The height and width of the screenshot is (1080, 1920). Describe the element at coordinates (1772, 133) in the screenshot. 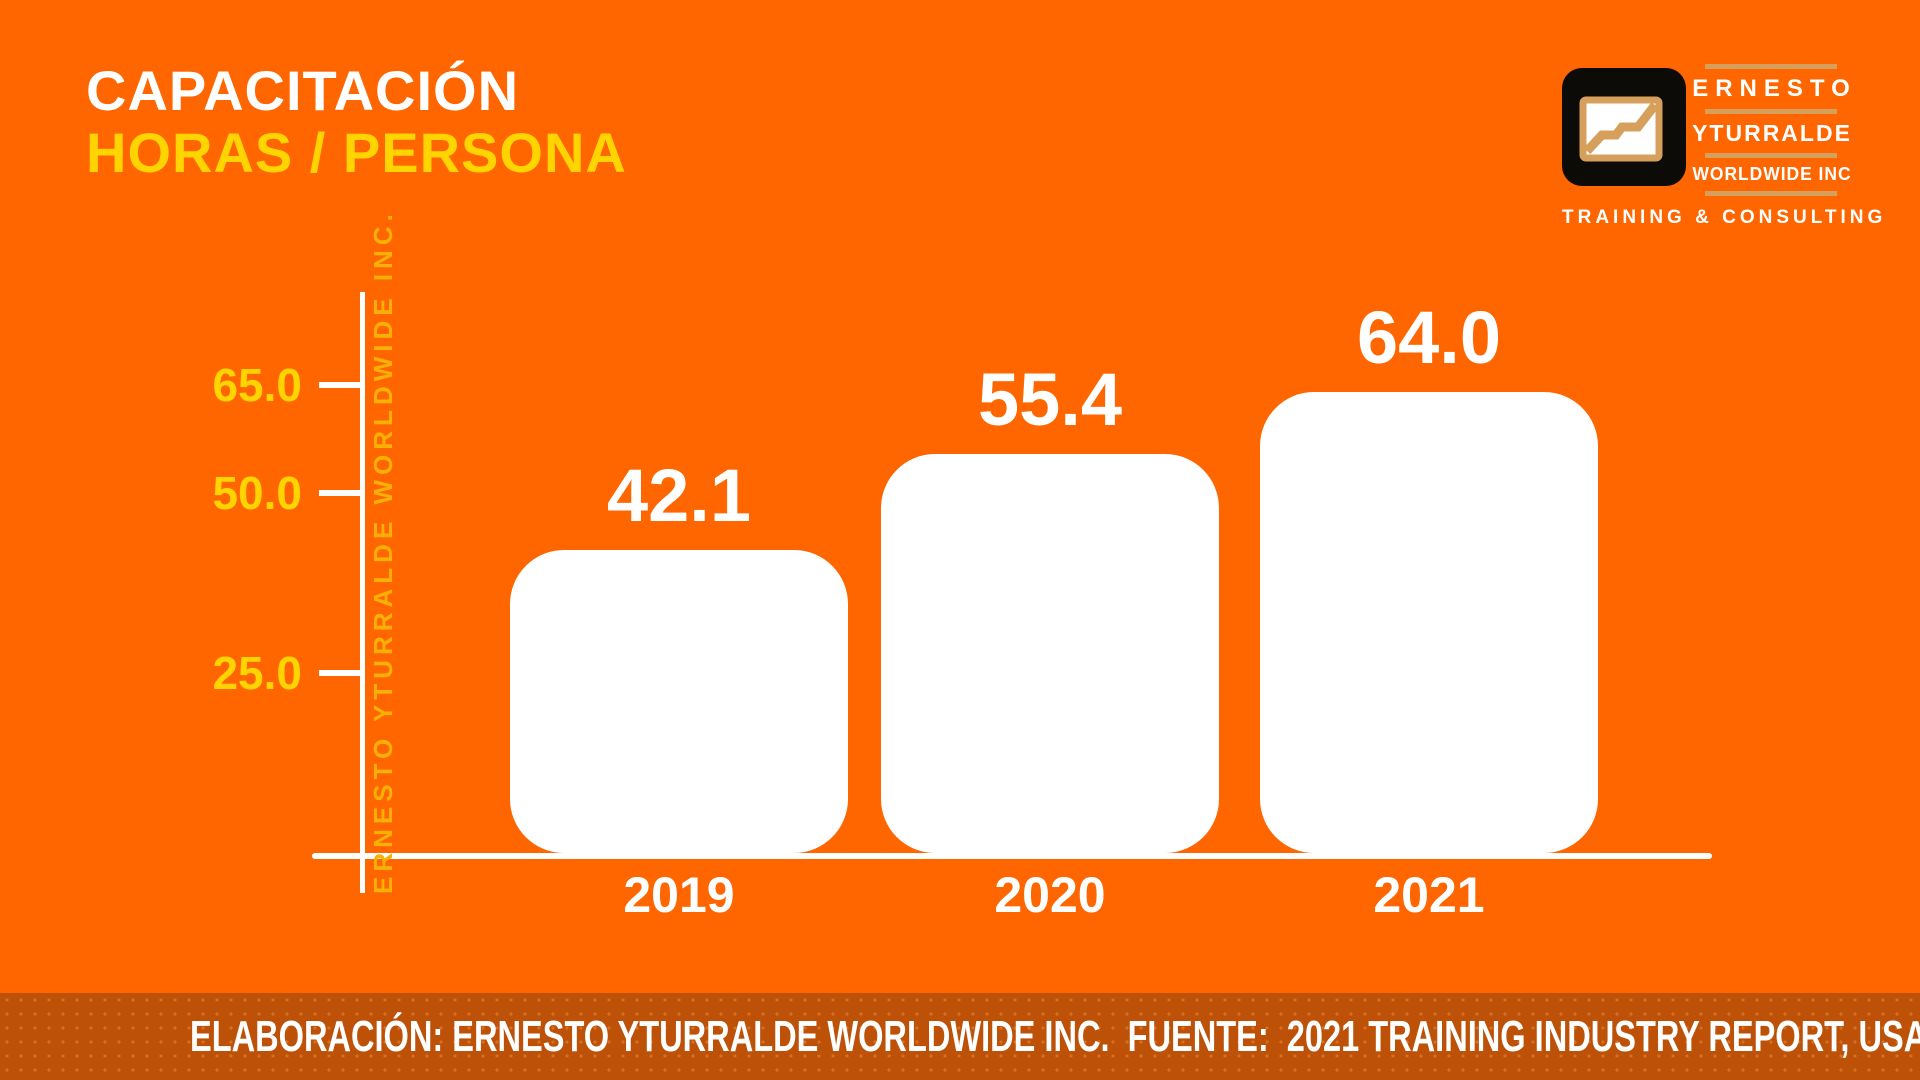

I see `logo-name-line: YTURRALDE` at that location.